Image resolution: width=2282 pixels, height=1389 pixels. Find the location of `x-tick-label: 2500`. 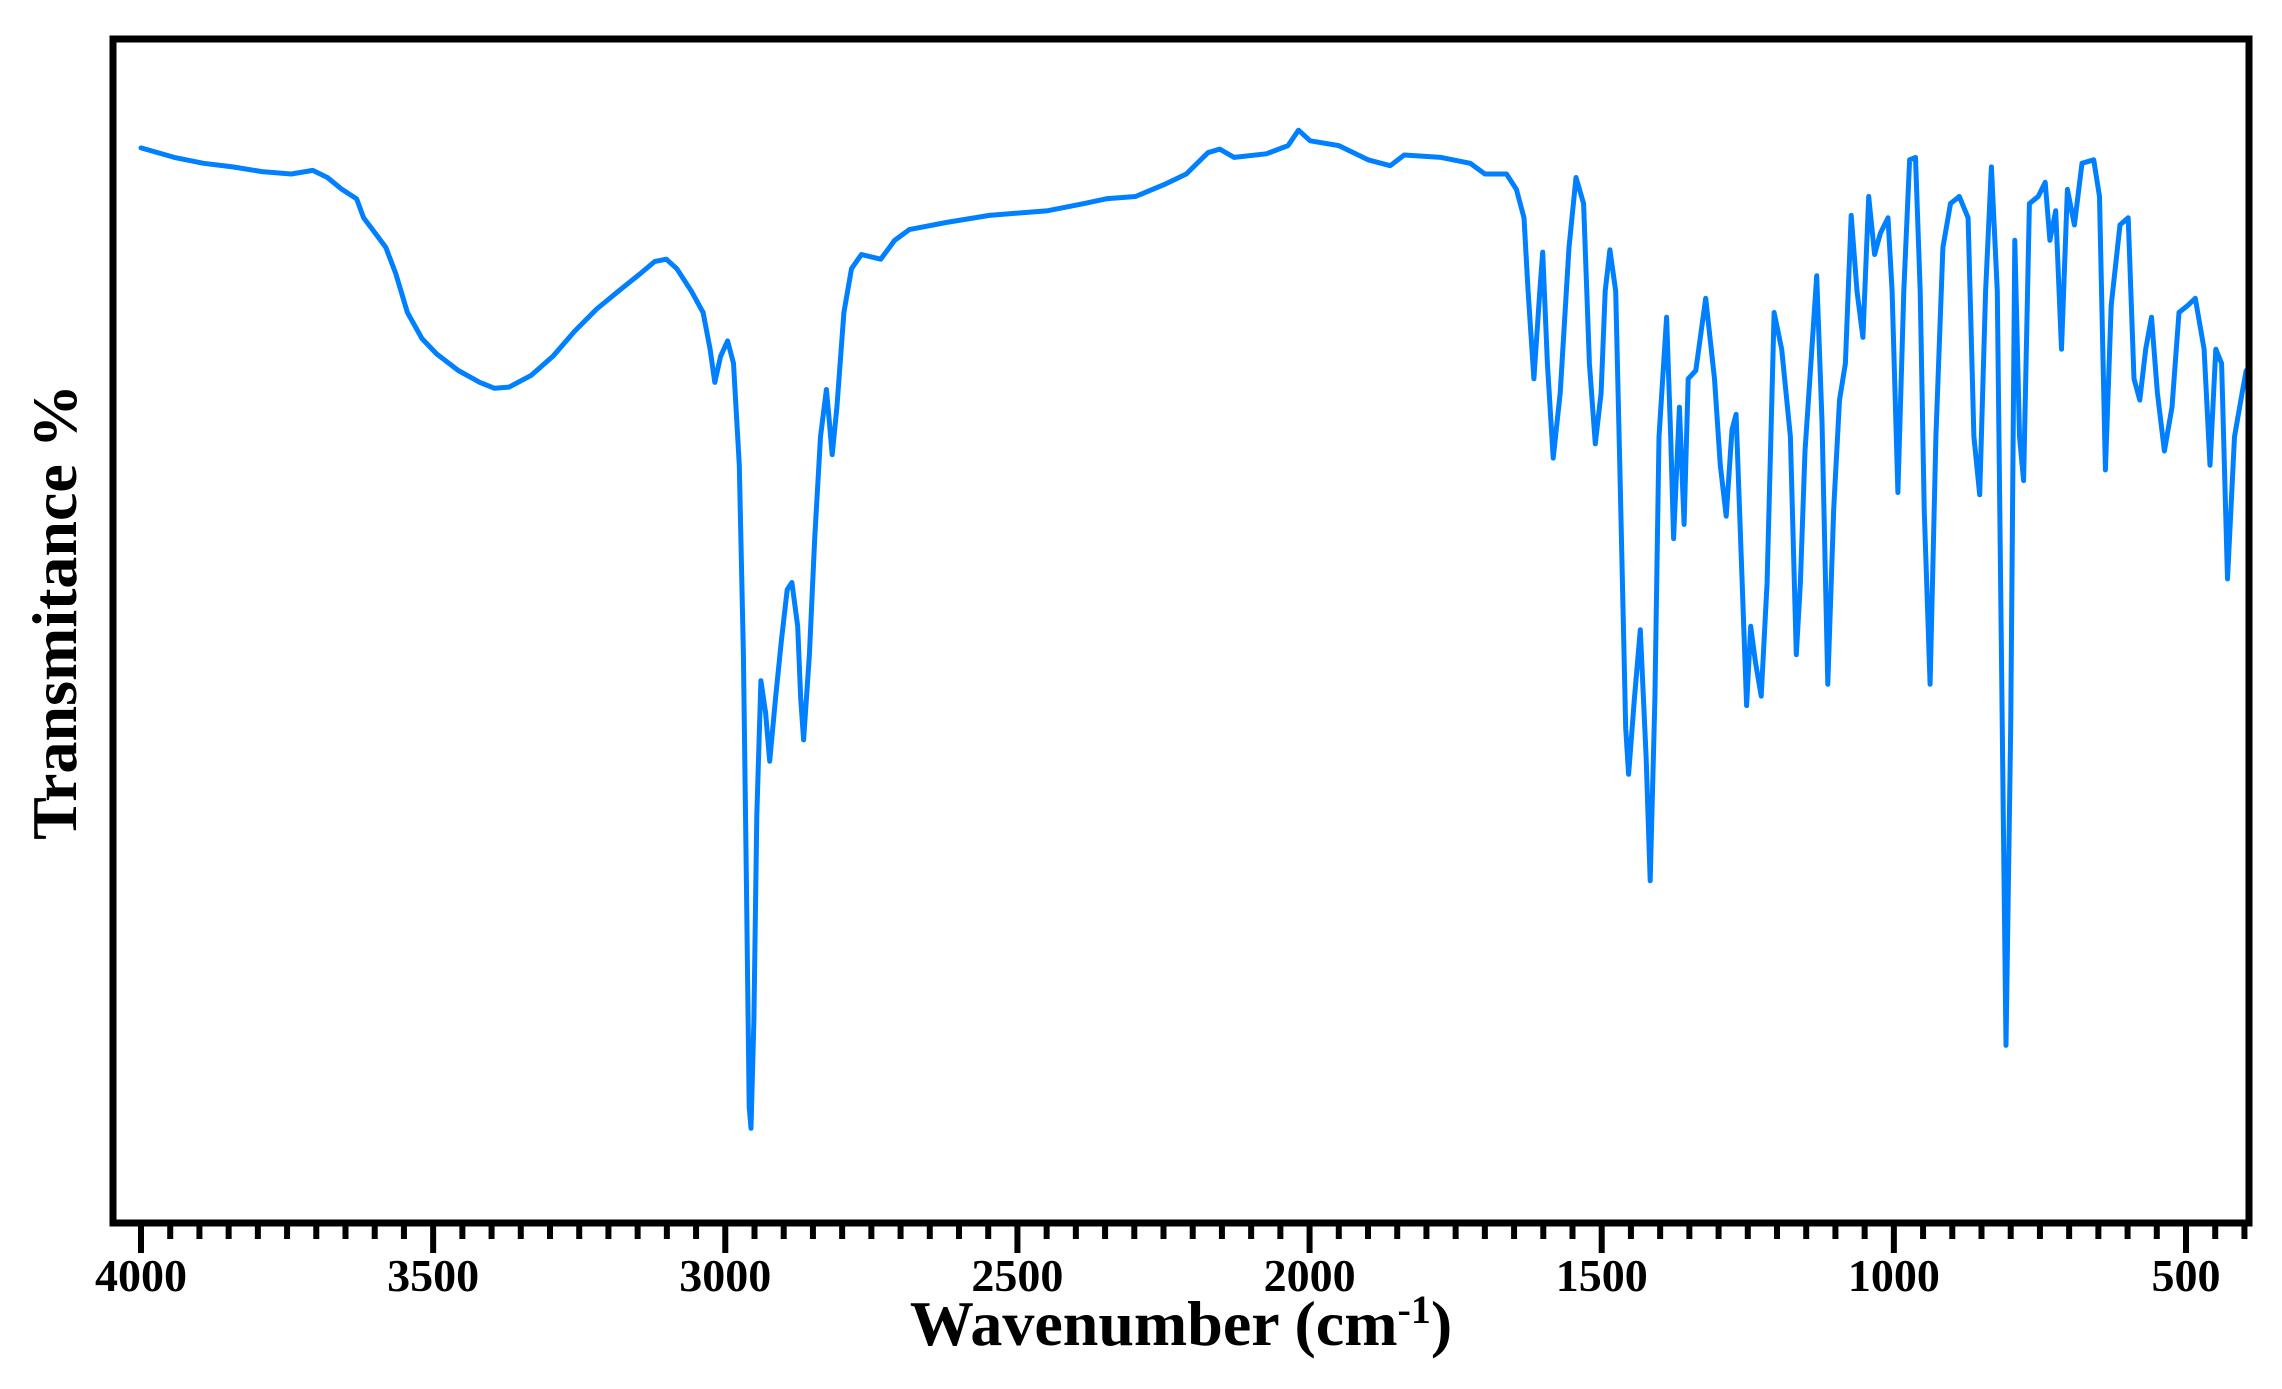

x-tick-label: 2500 is located at coordinates (1017, 1275).